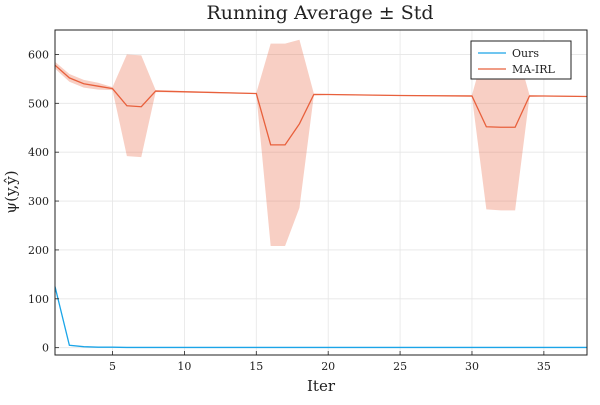  I want to click on y-tick-label: 600, so click(38, 54).